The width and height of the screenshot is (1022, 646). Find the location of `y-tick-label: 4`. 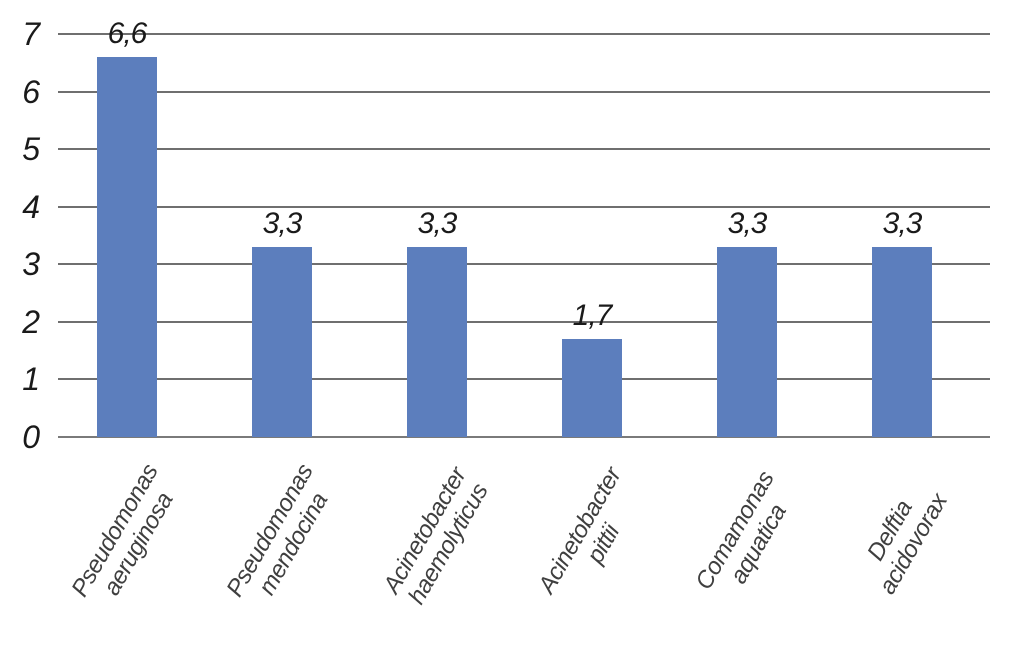

y-tick-label: 4 is located at coordinates (31, 206).